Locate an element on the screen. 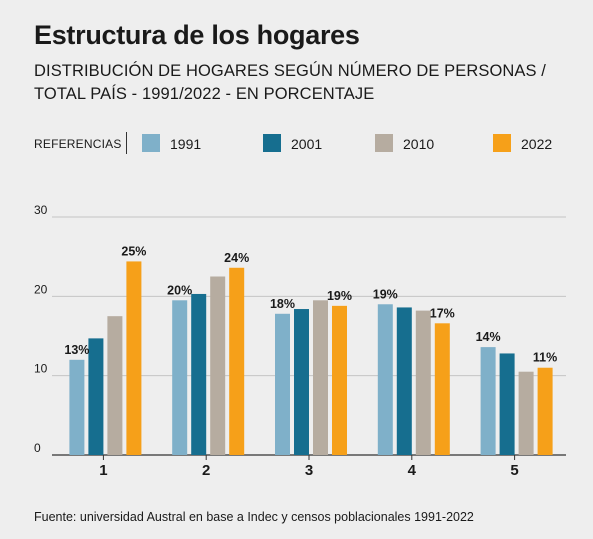  legend-label-1991: 1991 is located at coordinates (186, 144).